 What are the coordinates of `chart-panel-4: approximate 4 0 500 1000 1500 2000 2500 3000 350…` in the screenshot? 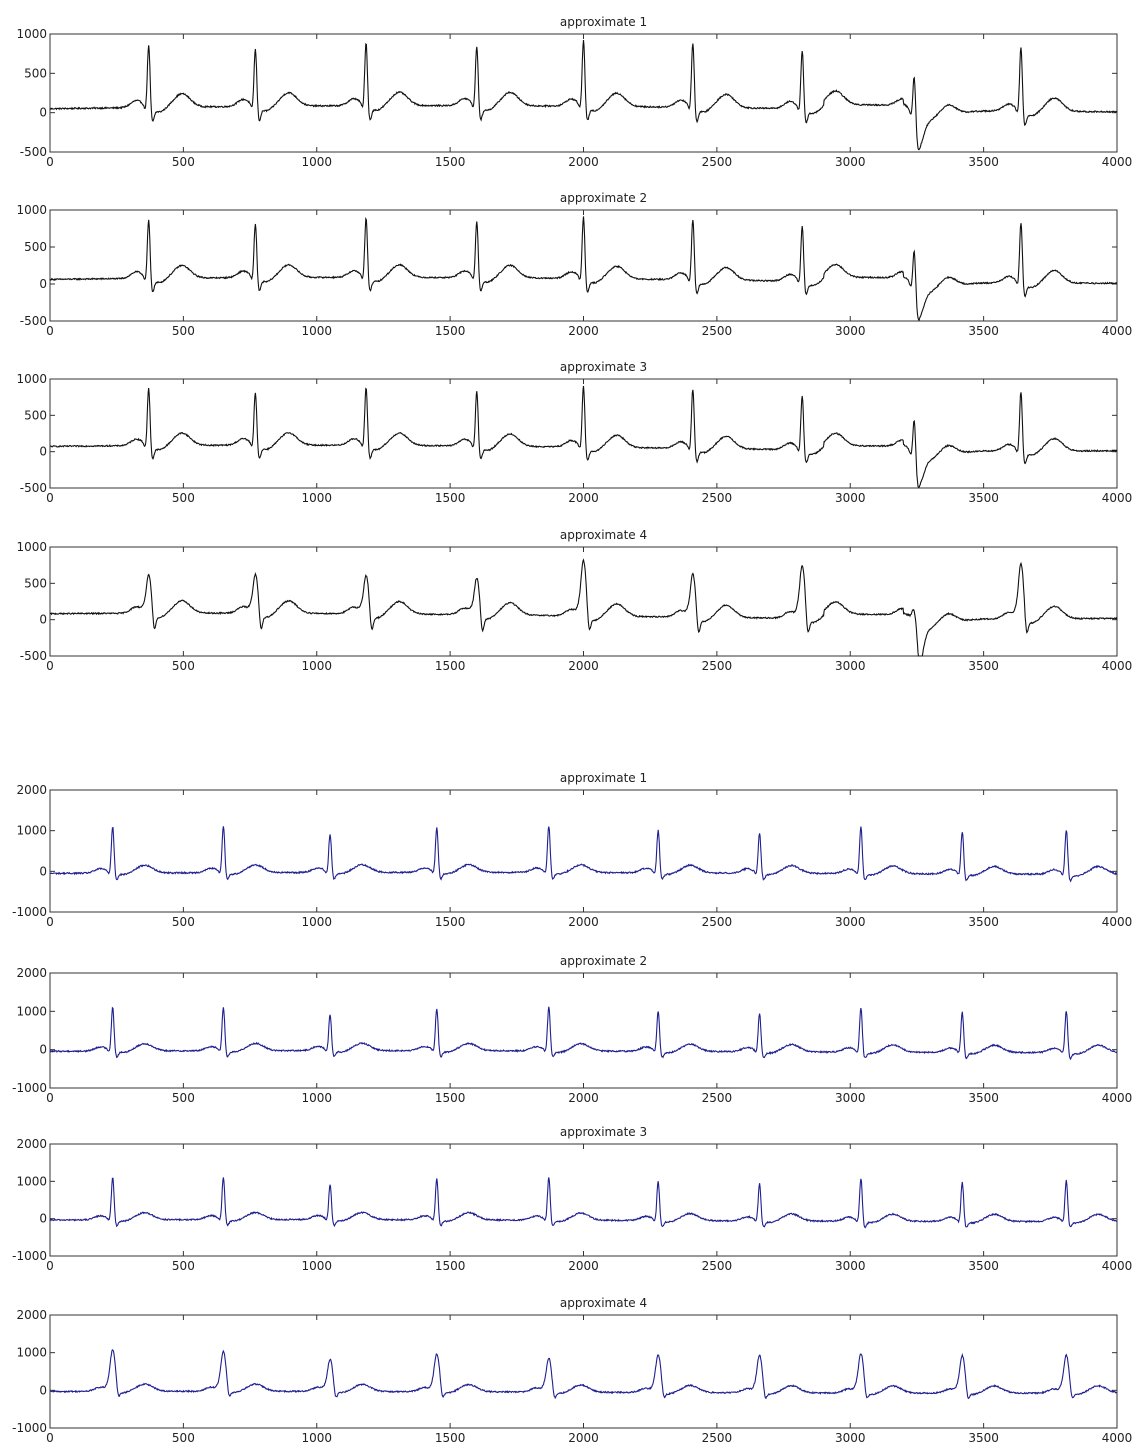 It's located at (574, 600).